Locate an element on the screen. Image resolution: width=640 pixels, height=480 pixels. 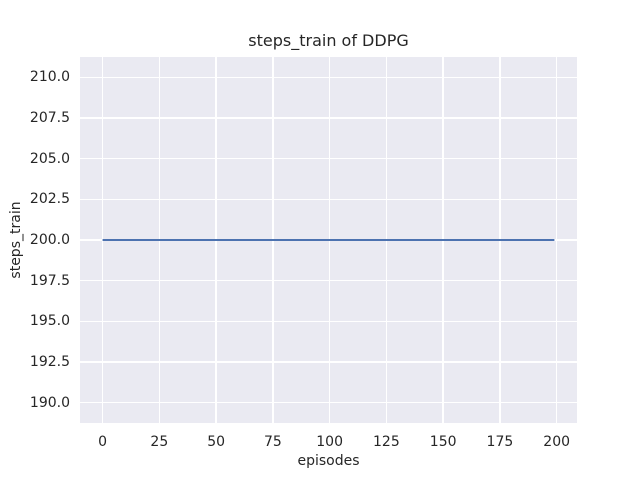
x-tick-label: 0 is located at coordinates (103, 442).